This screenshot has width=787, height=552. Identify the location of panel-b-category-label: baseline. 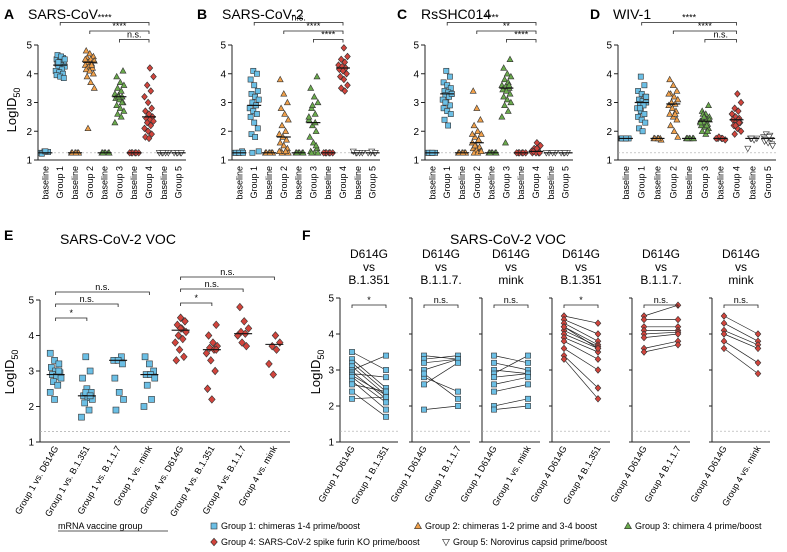
(269, 183).